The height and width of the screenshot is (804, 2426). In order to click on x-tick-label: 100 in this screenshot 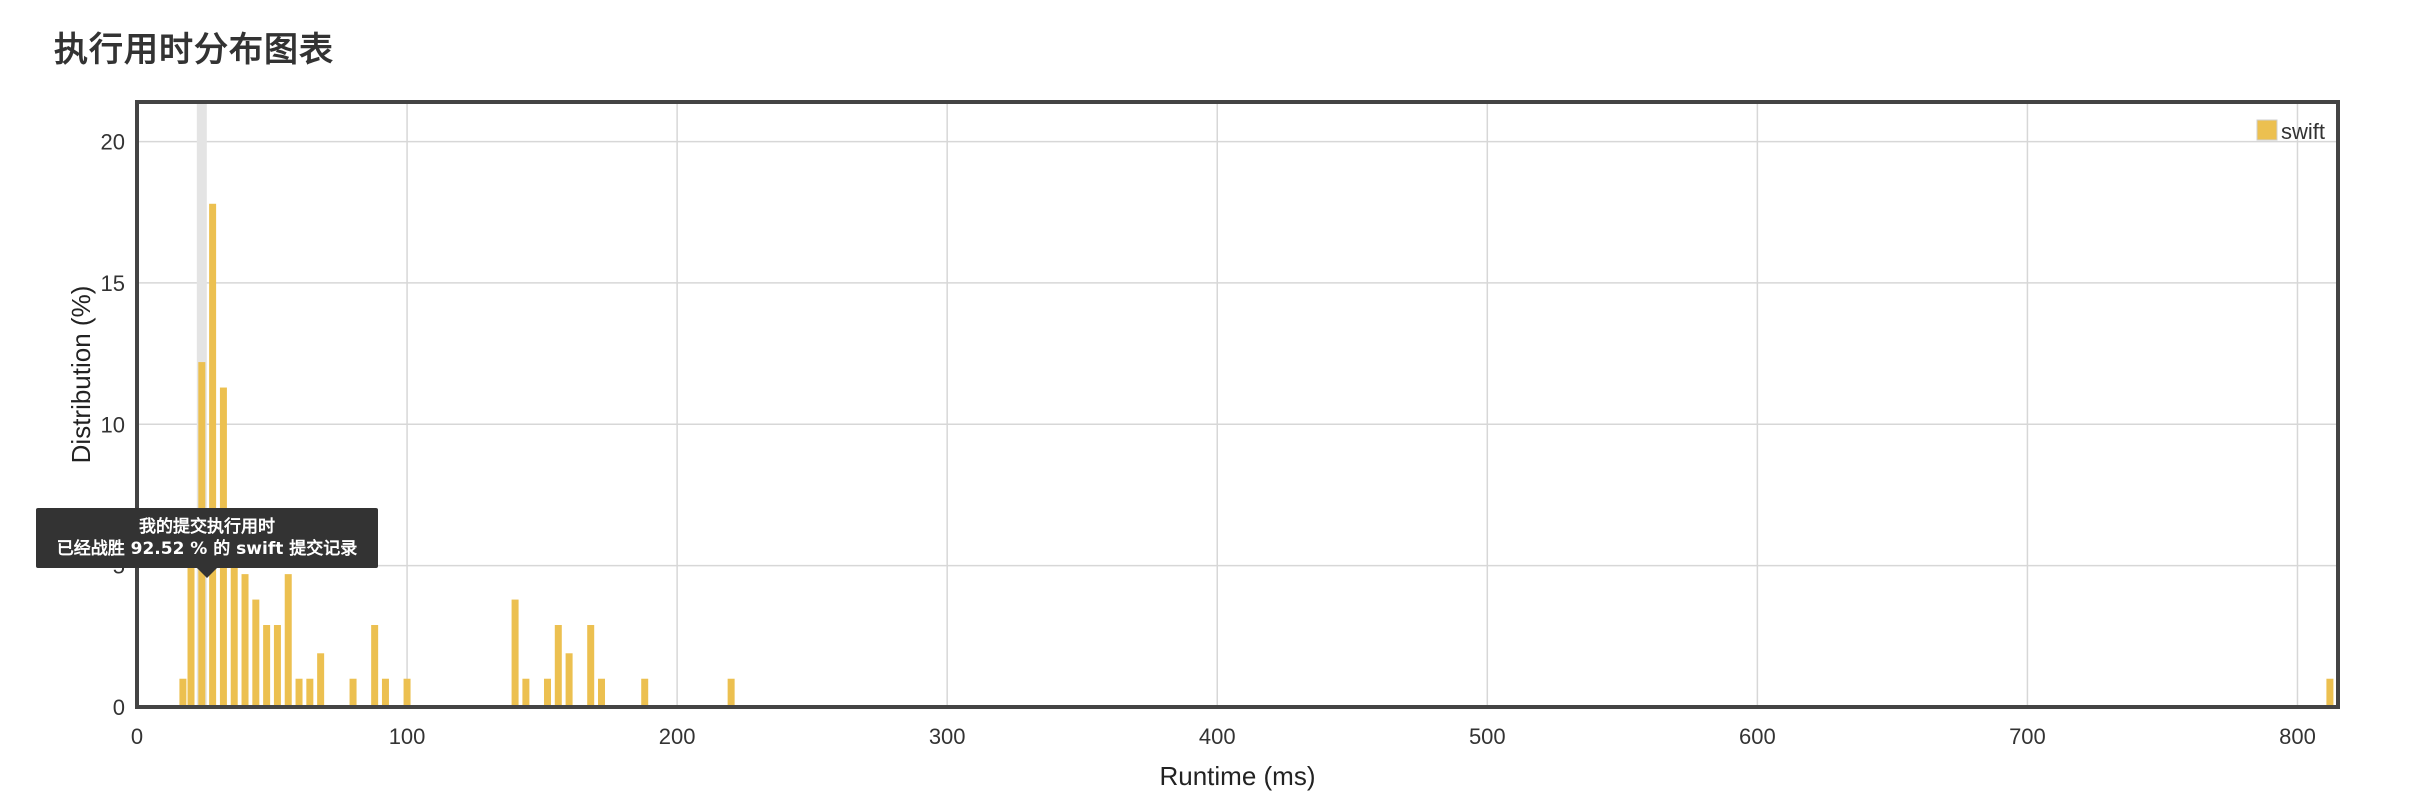, I will do `click(407, 736)`.